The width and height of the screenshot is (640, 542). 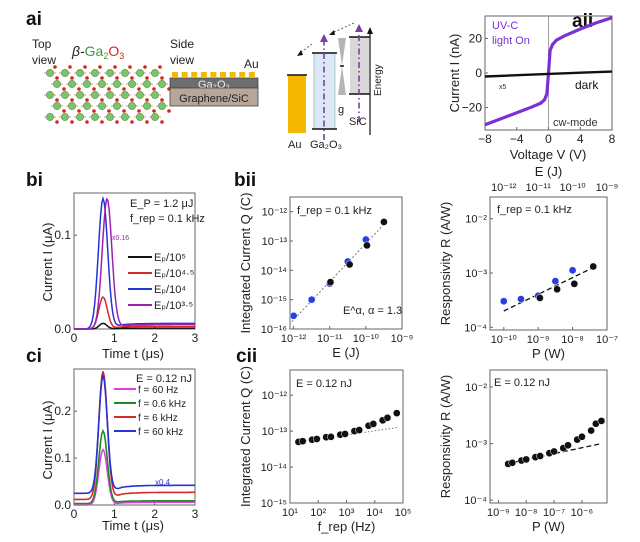 I want to click on band-au-block, so click(x=297, y=104).